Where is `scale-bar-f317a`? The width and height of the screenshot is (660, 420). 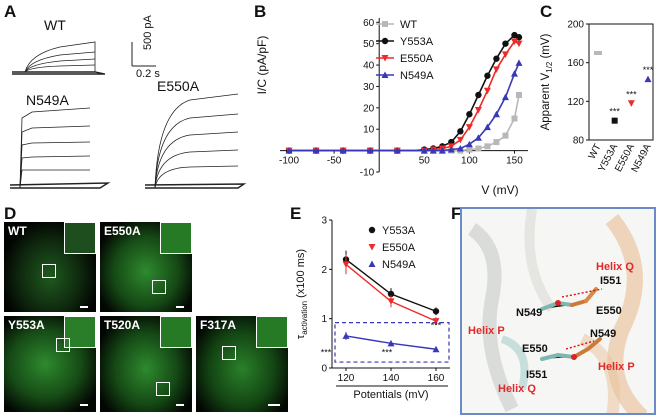 scale-bar-f317a is located at coordinates (274, 405).